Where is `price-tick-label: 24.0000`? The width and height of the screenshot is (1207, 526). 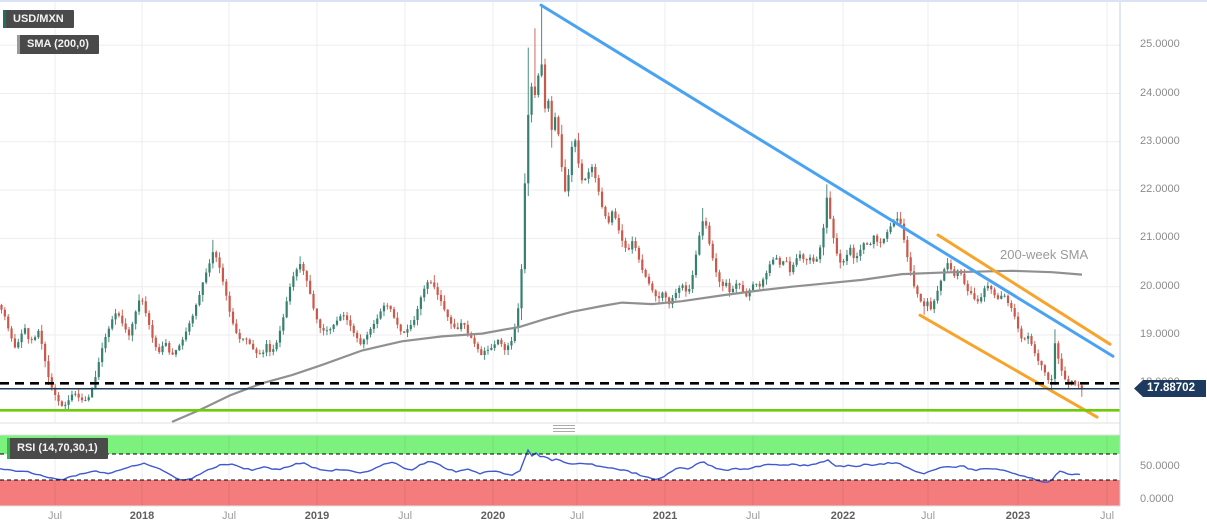 price-tick-label: 24.0000 is located at coordinates (1160, 92).